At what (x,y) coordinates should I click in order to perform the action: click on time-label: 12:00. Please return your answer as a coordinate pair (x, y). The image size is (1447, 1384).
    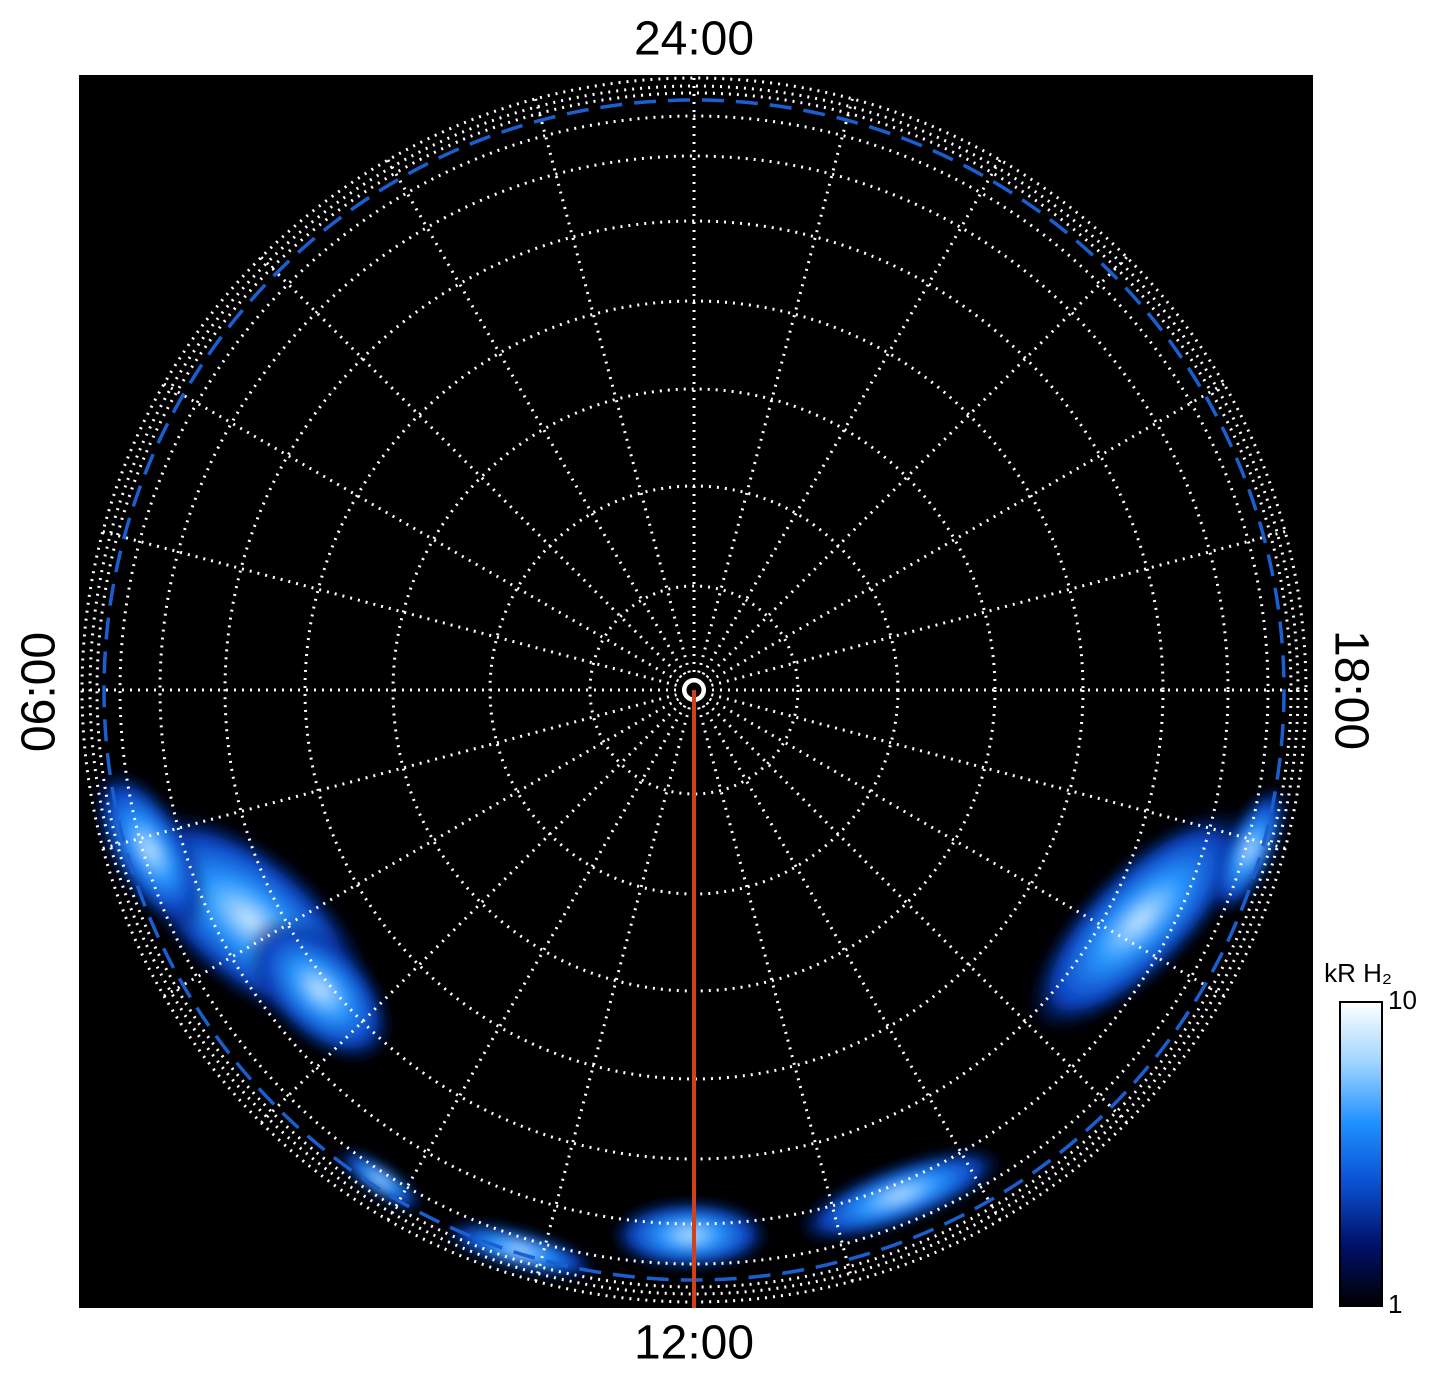
    Looking at the image, I should click on (694, 1343).